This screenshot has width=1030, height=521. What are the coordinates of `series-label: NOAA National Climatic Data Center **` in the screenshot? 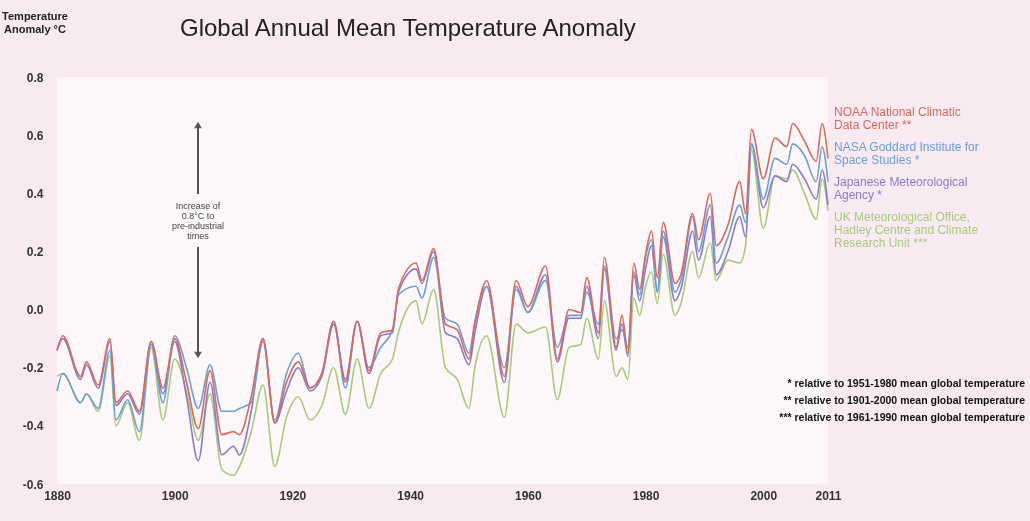 It's located at (897, 118).